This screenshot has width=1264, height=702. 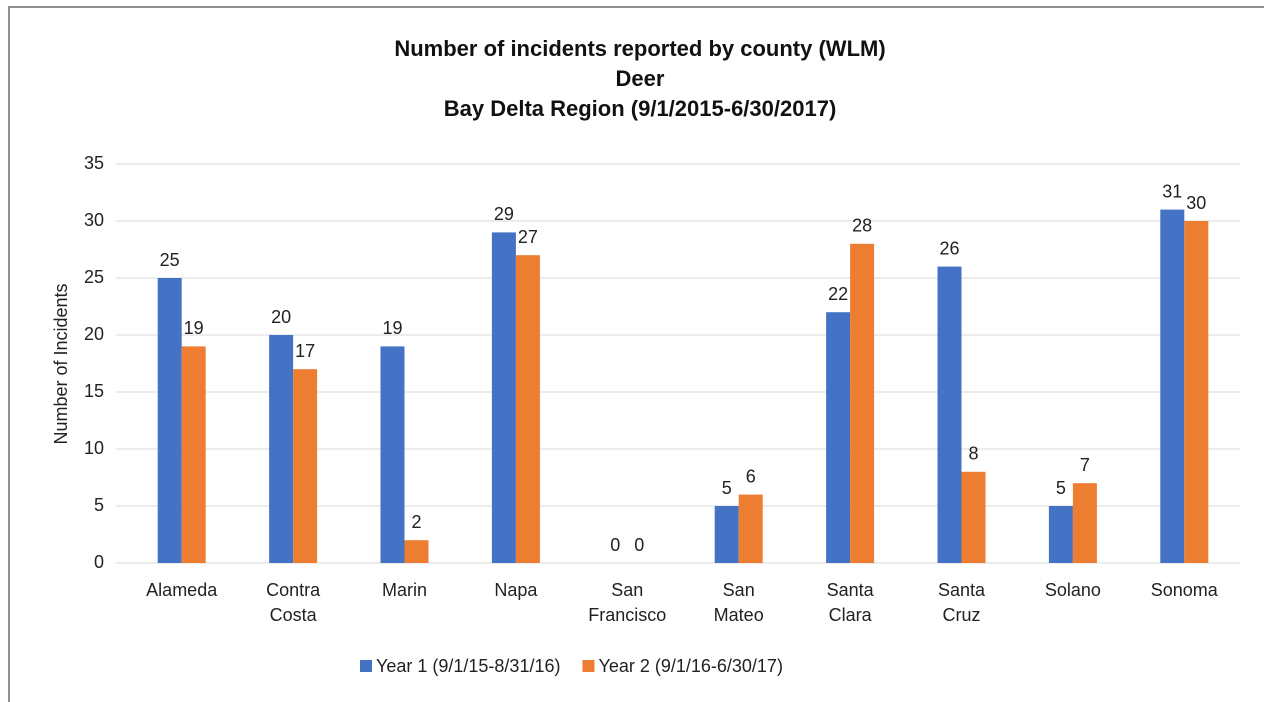 I want to click on data-label: 20, so click(x=281, y=317).